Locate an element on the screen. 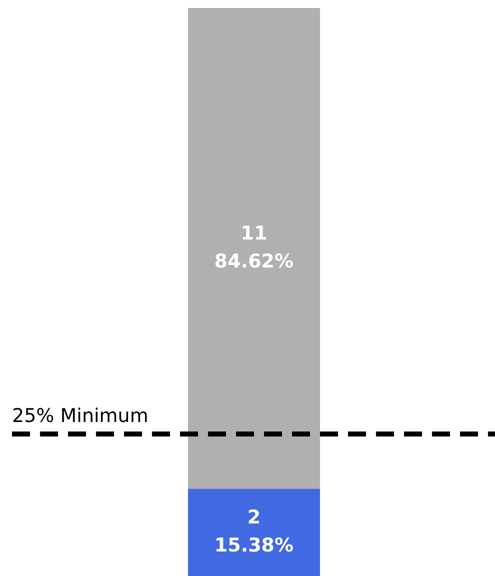 This screenshot has height=576, width=495. ref-line-label: 25% Minimum is located at coordinates (80, 416).